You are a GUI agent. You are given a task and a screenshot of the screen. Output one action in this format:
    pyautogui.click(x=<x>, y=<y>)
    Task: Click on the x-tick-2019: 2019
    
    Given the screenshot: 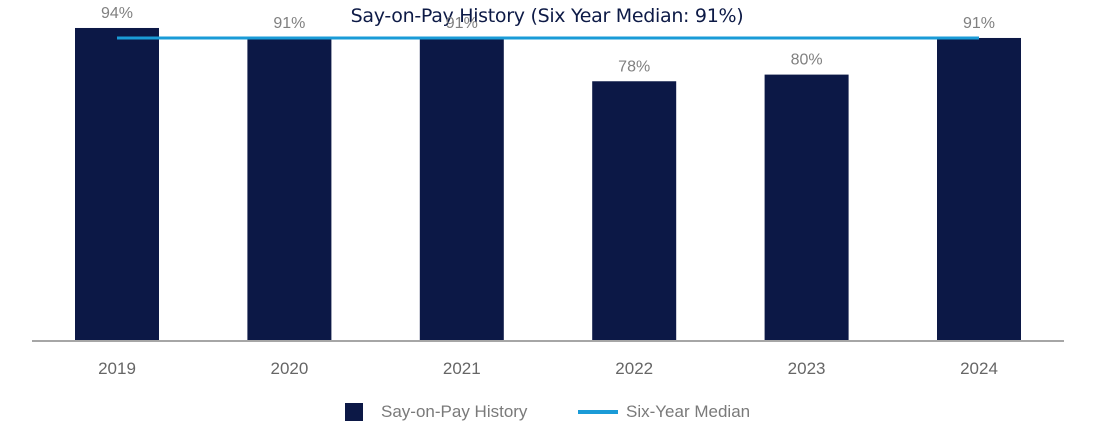 What is the action you would take?
    pyautogui.click(x=117, y=368)
    